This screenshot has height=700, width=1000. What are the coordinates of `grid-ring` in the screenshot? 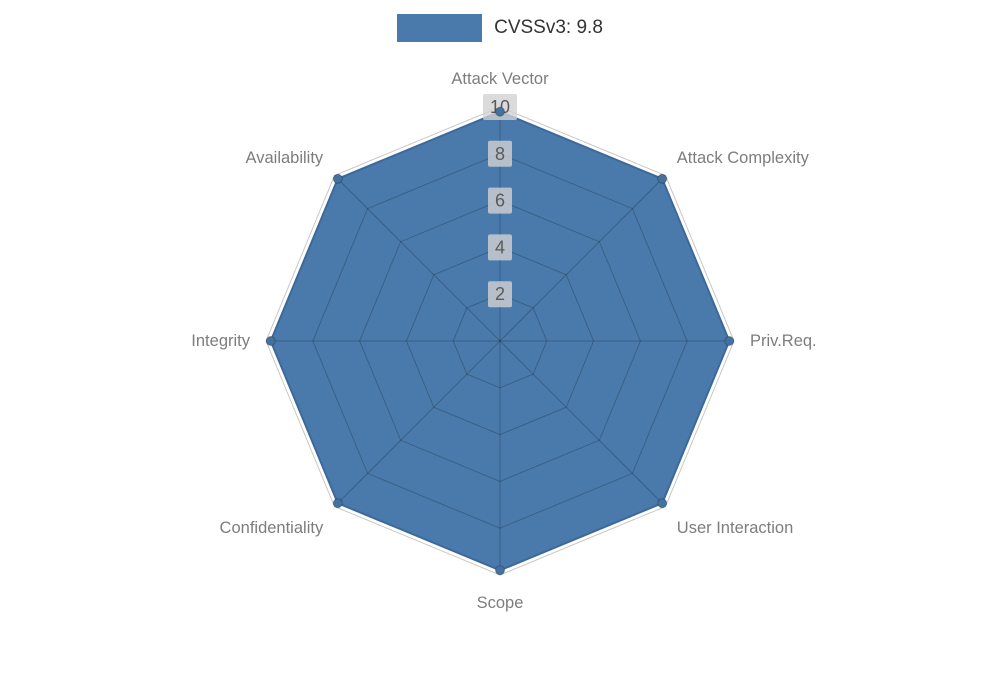 It's located at (500, 341).